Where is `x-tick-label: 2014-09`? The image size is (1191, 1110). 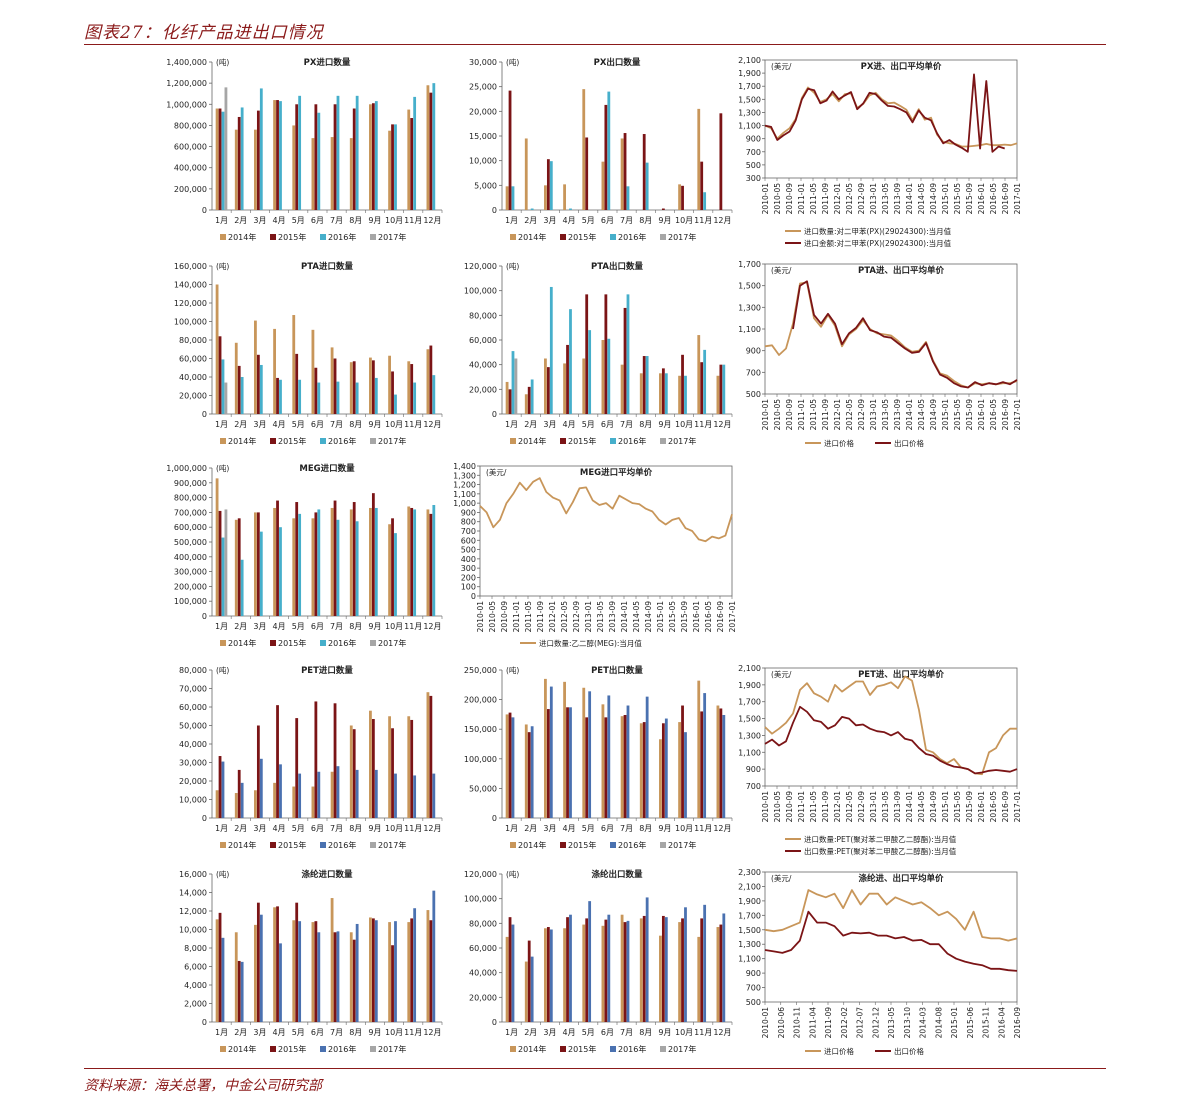 x-tick-label: 2014-09 is located at coordinates (933, 415).